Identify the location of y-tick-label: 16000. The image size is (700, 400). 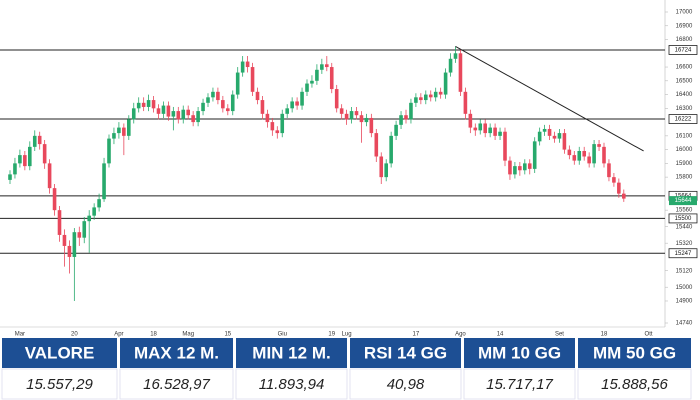
(684, 150).